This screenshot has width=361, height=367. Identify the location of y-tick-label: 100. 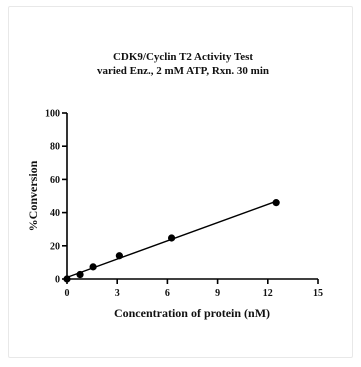
(52, 114).